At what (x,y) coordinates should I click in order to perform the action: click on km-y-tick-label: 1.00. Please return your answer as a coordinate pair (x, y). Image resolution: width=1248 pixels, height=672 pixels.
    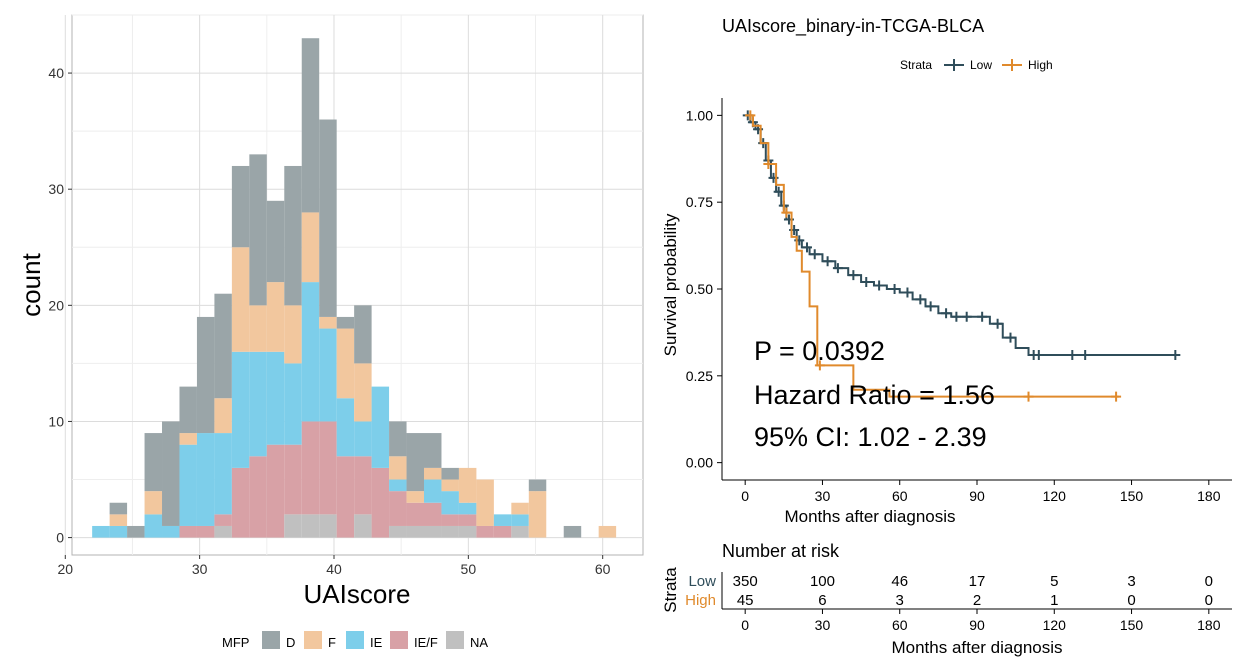
    Looking at the image, I should click on (699, 115).